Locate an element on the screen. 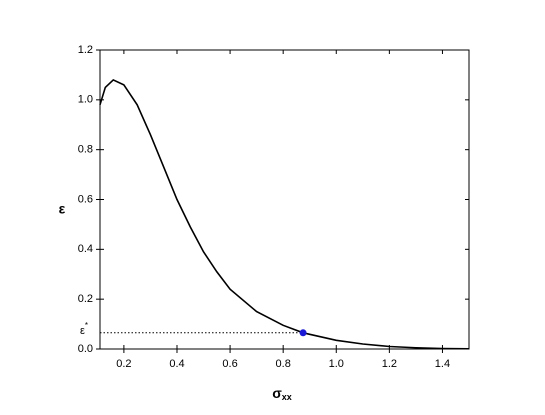 The height and width of the screenshot is (415, 545). x-axis-title: σxx is located at coordinates (282, 394).